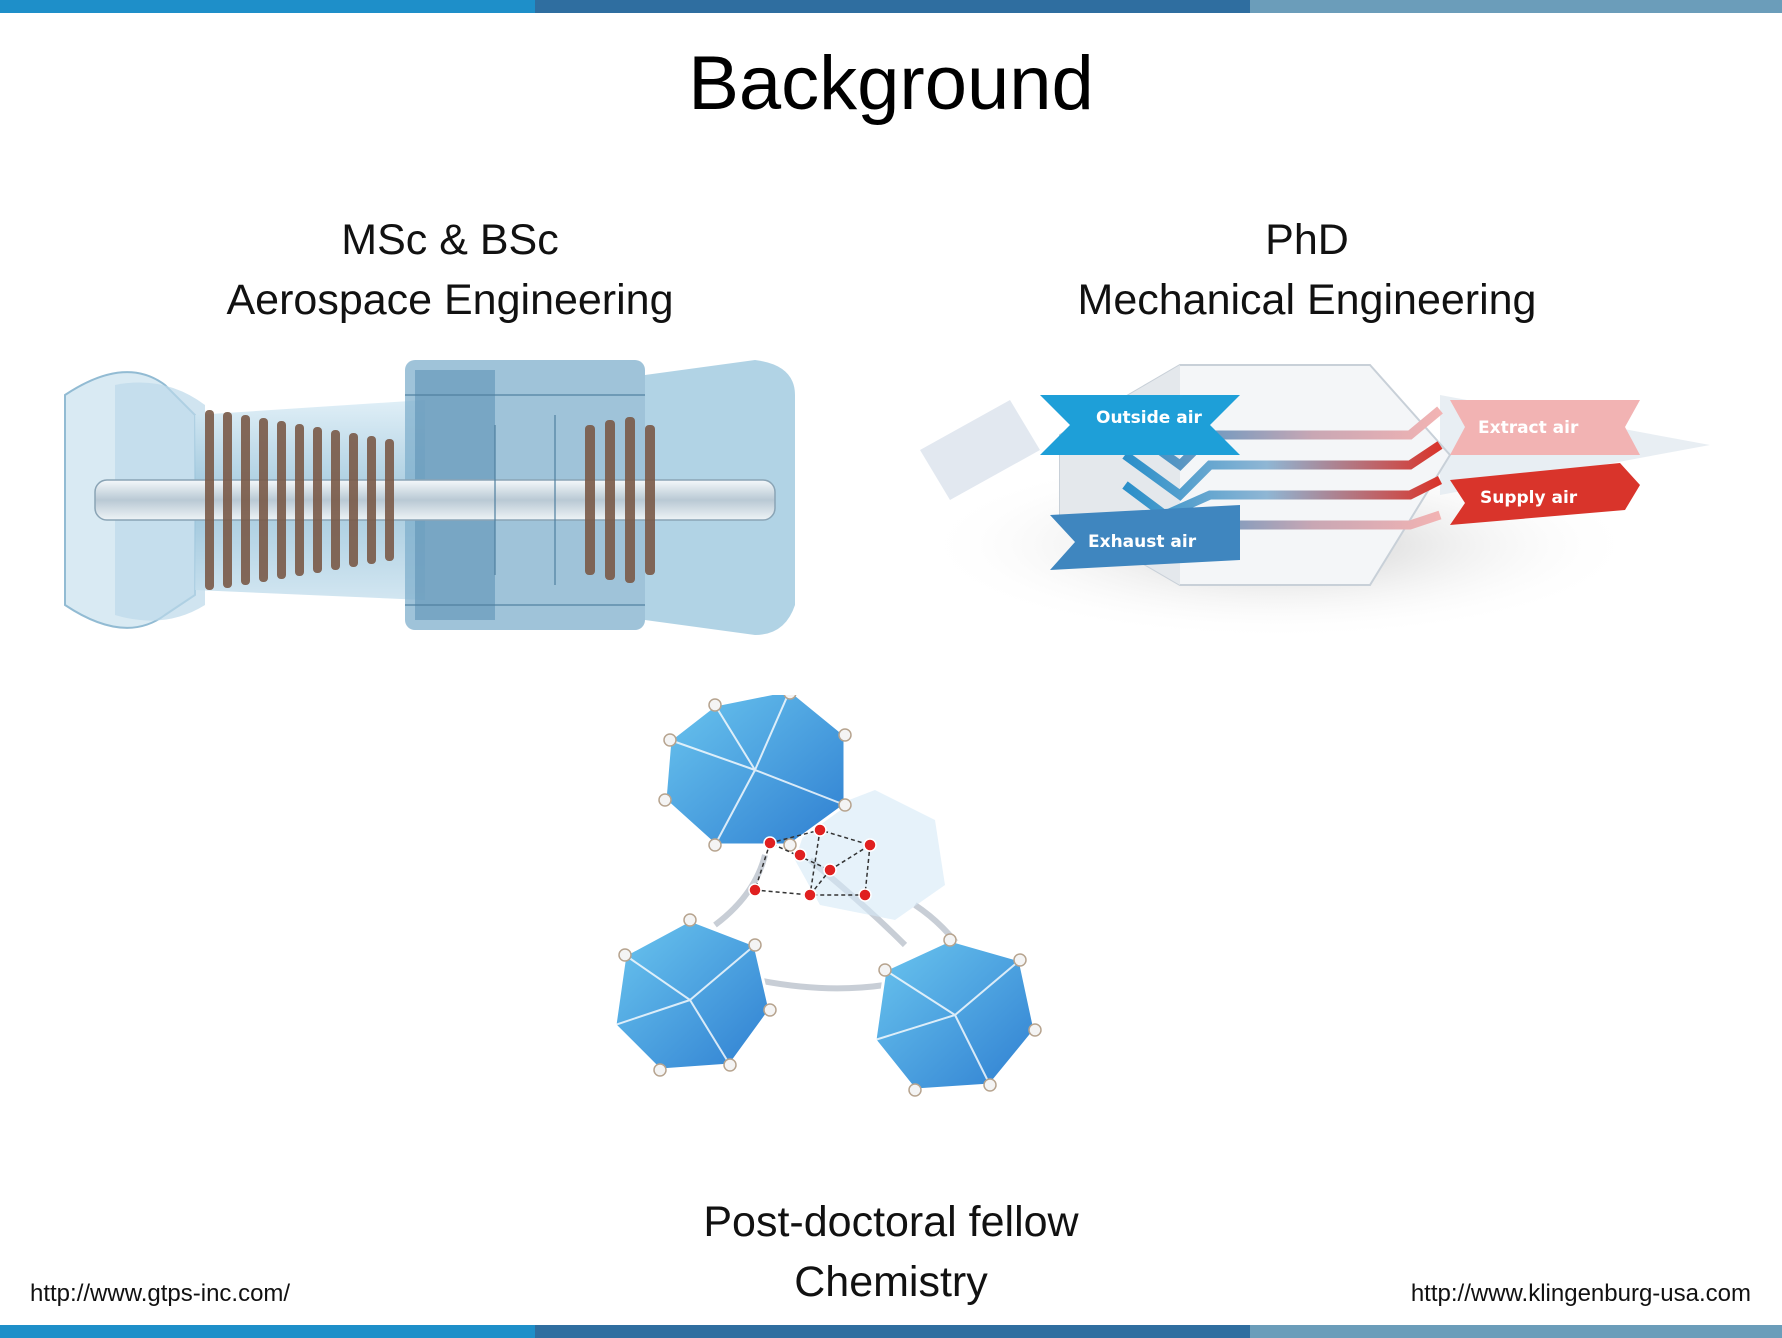 The width and height of the screenshot is (1782, 1338). What do you see at coordinates (1580, 1293) in the screenshot?
I see `image-source-link-right: http://www.klingenburg-usa.com` at bounding box center [1580, 1293].